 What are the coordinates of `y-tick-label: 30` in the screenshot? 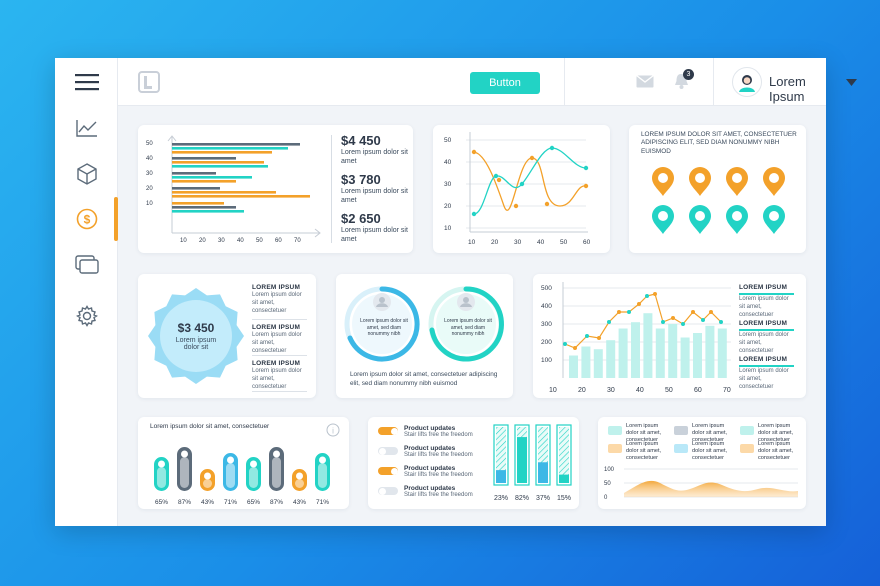 It's located at (149, 174).